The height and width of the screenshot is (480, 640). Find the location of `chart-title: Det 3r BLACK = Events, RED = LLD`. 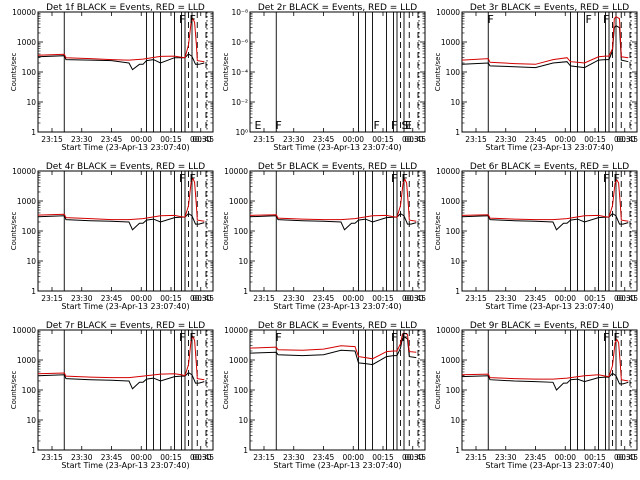

chart-title: Det 3r BLACK = Events, RED = LLD is located at coordinates (549, 8).